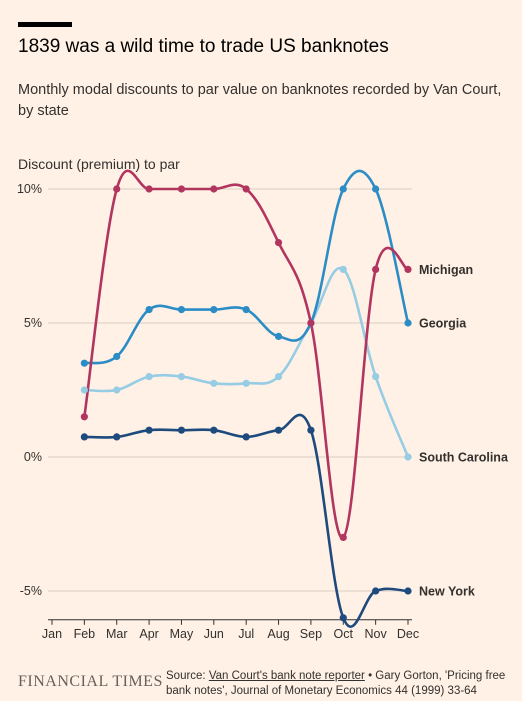  I want to click on series-label-michigan: Michigan, so click(446, 270).